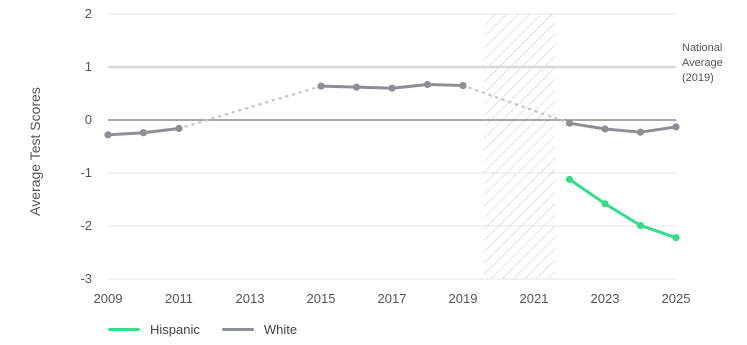 This screenshot has height=345, width=747. I want to click on x-tick-label: 2023, so click(605, 298).